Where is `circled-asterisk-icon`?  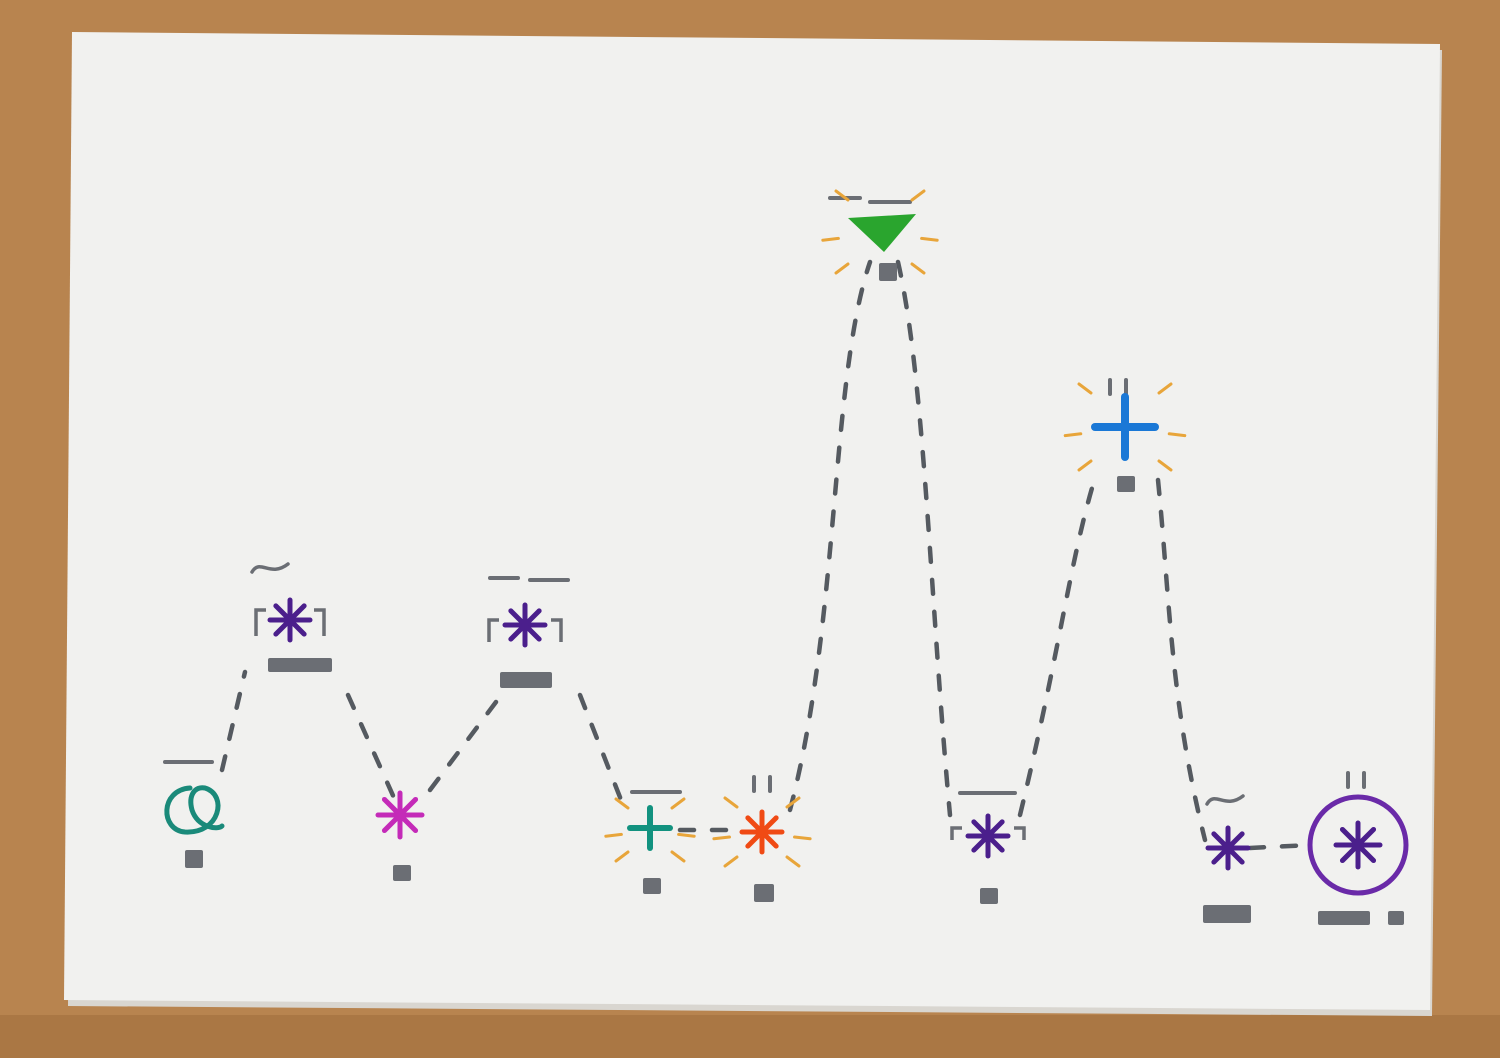
circled-asterisk-icon is located at coordinates (1358, 845).